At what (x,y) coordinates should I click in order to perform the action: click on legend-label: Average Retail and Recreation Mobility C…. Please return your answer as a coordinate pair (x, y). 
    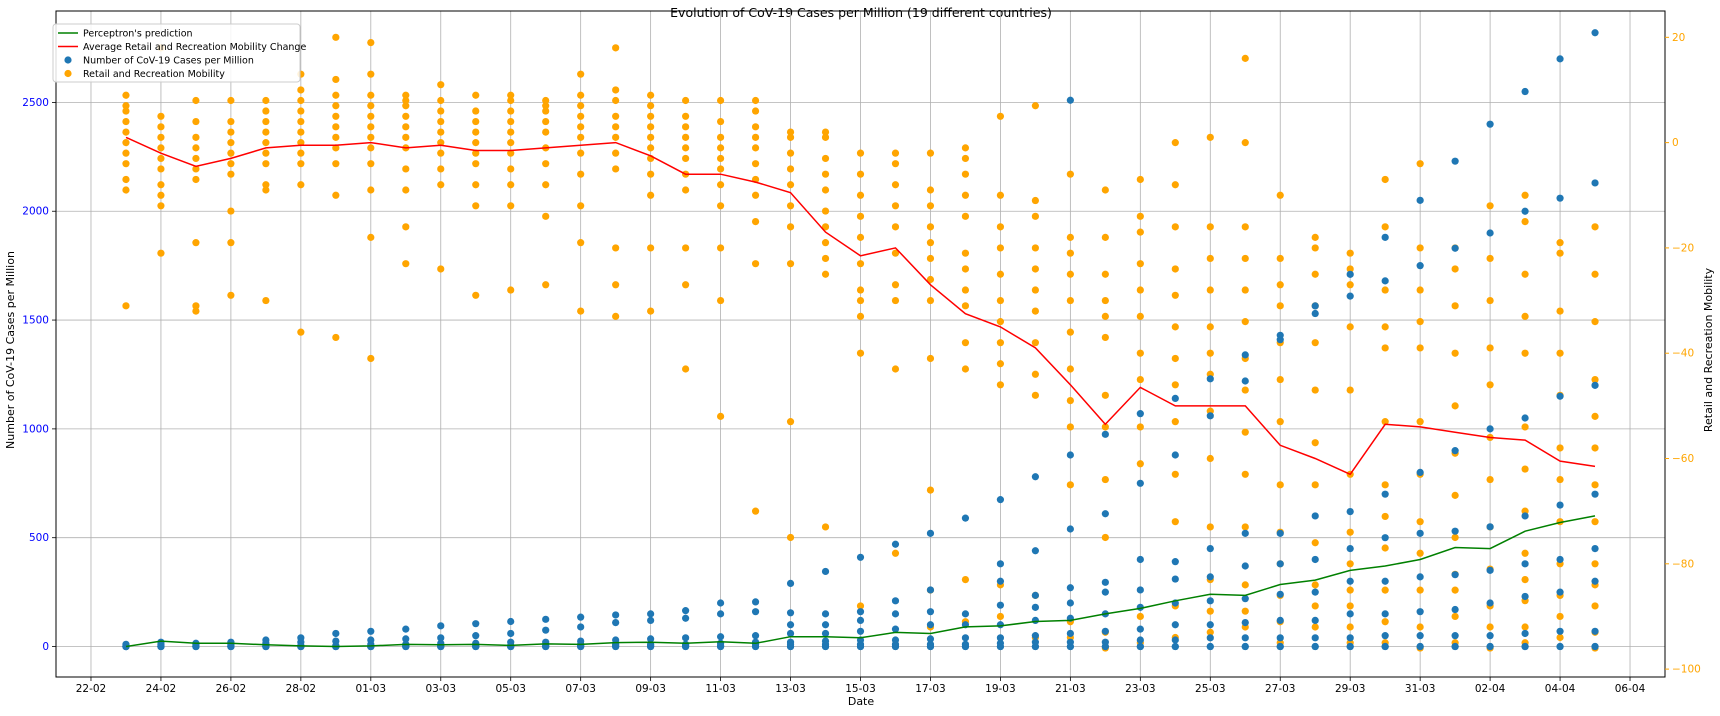
    Looking at the image, I should click on (194, 47).